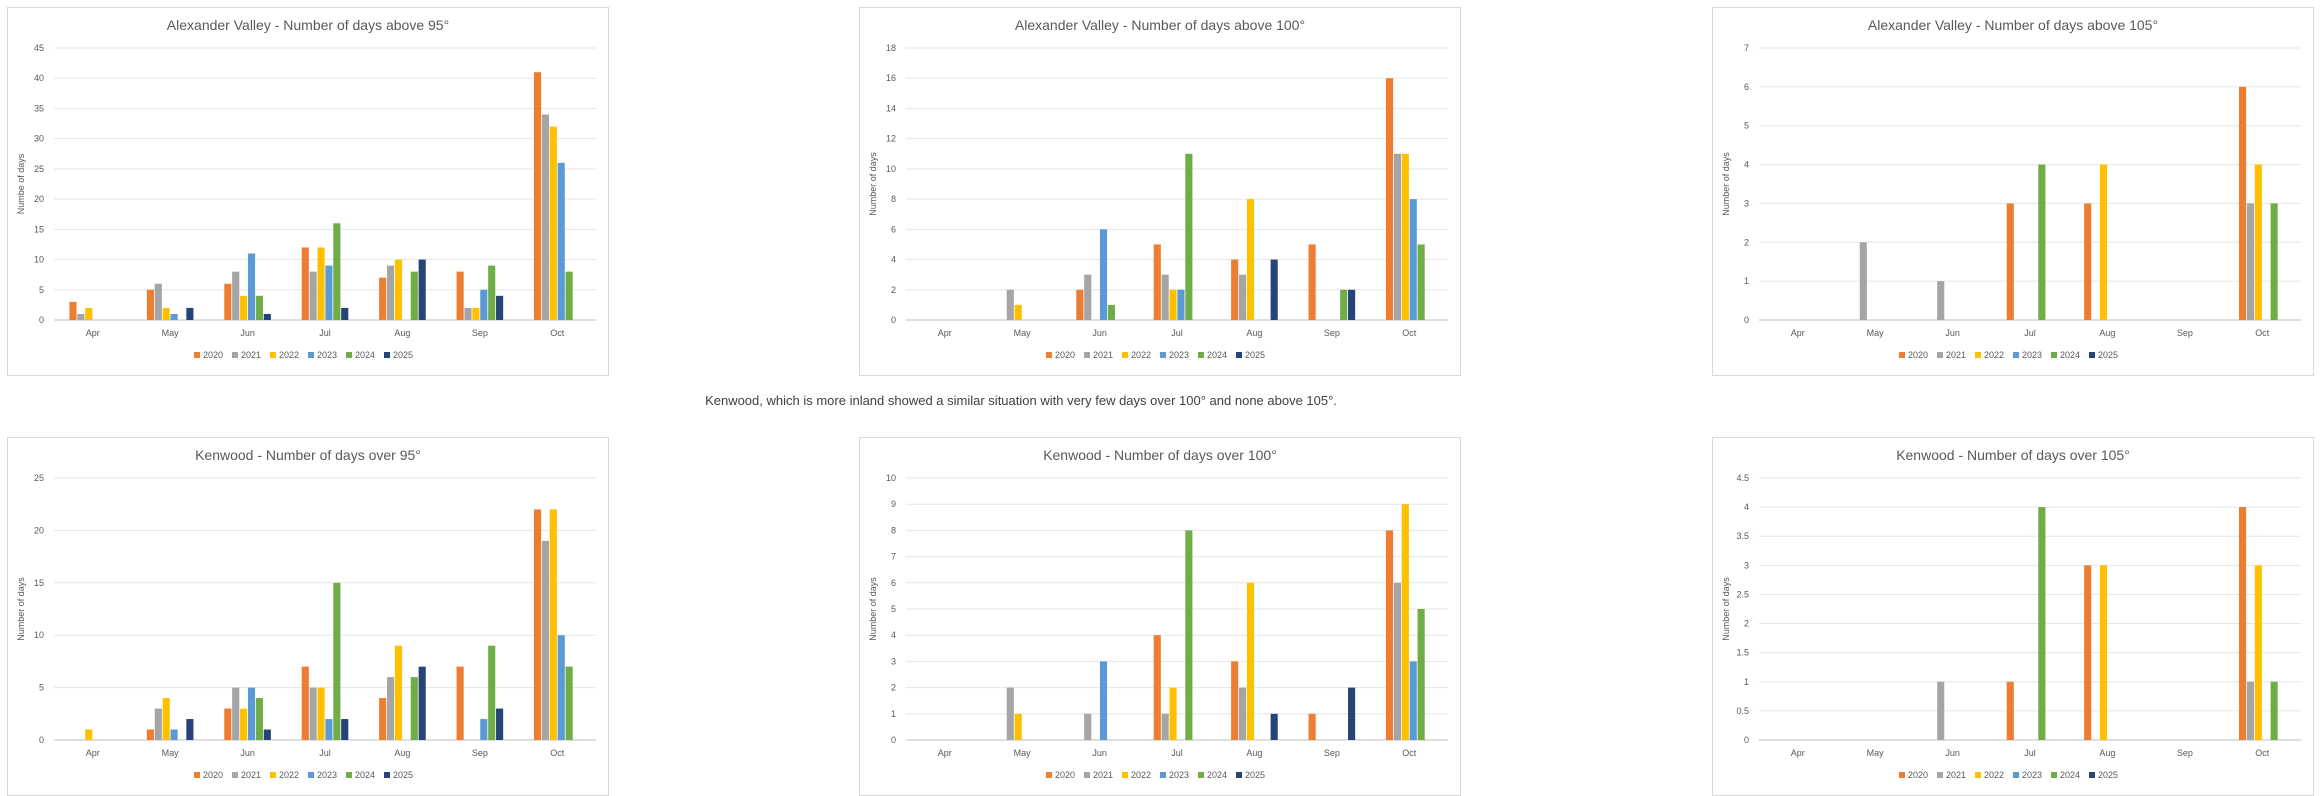  Describe the element at coordinates (891, 139) in the screenshot. I see `y-tick-label: 12` at that location.